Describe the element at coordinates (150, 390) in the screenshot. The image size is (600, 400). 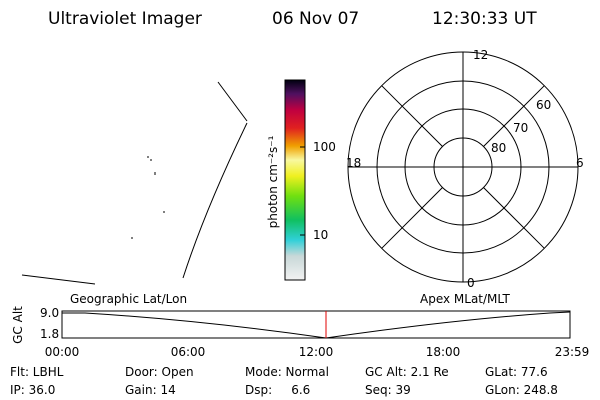
I see `info-field: Gain: 14` at that location.